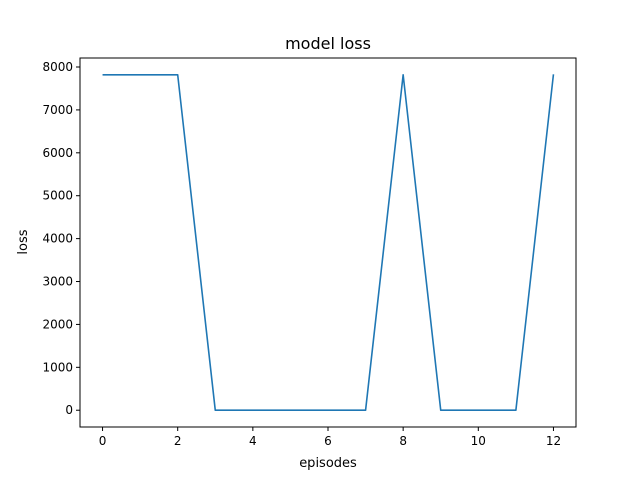  I want to click on y-tick-label: 7000, so click(57, 110).